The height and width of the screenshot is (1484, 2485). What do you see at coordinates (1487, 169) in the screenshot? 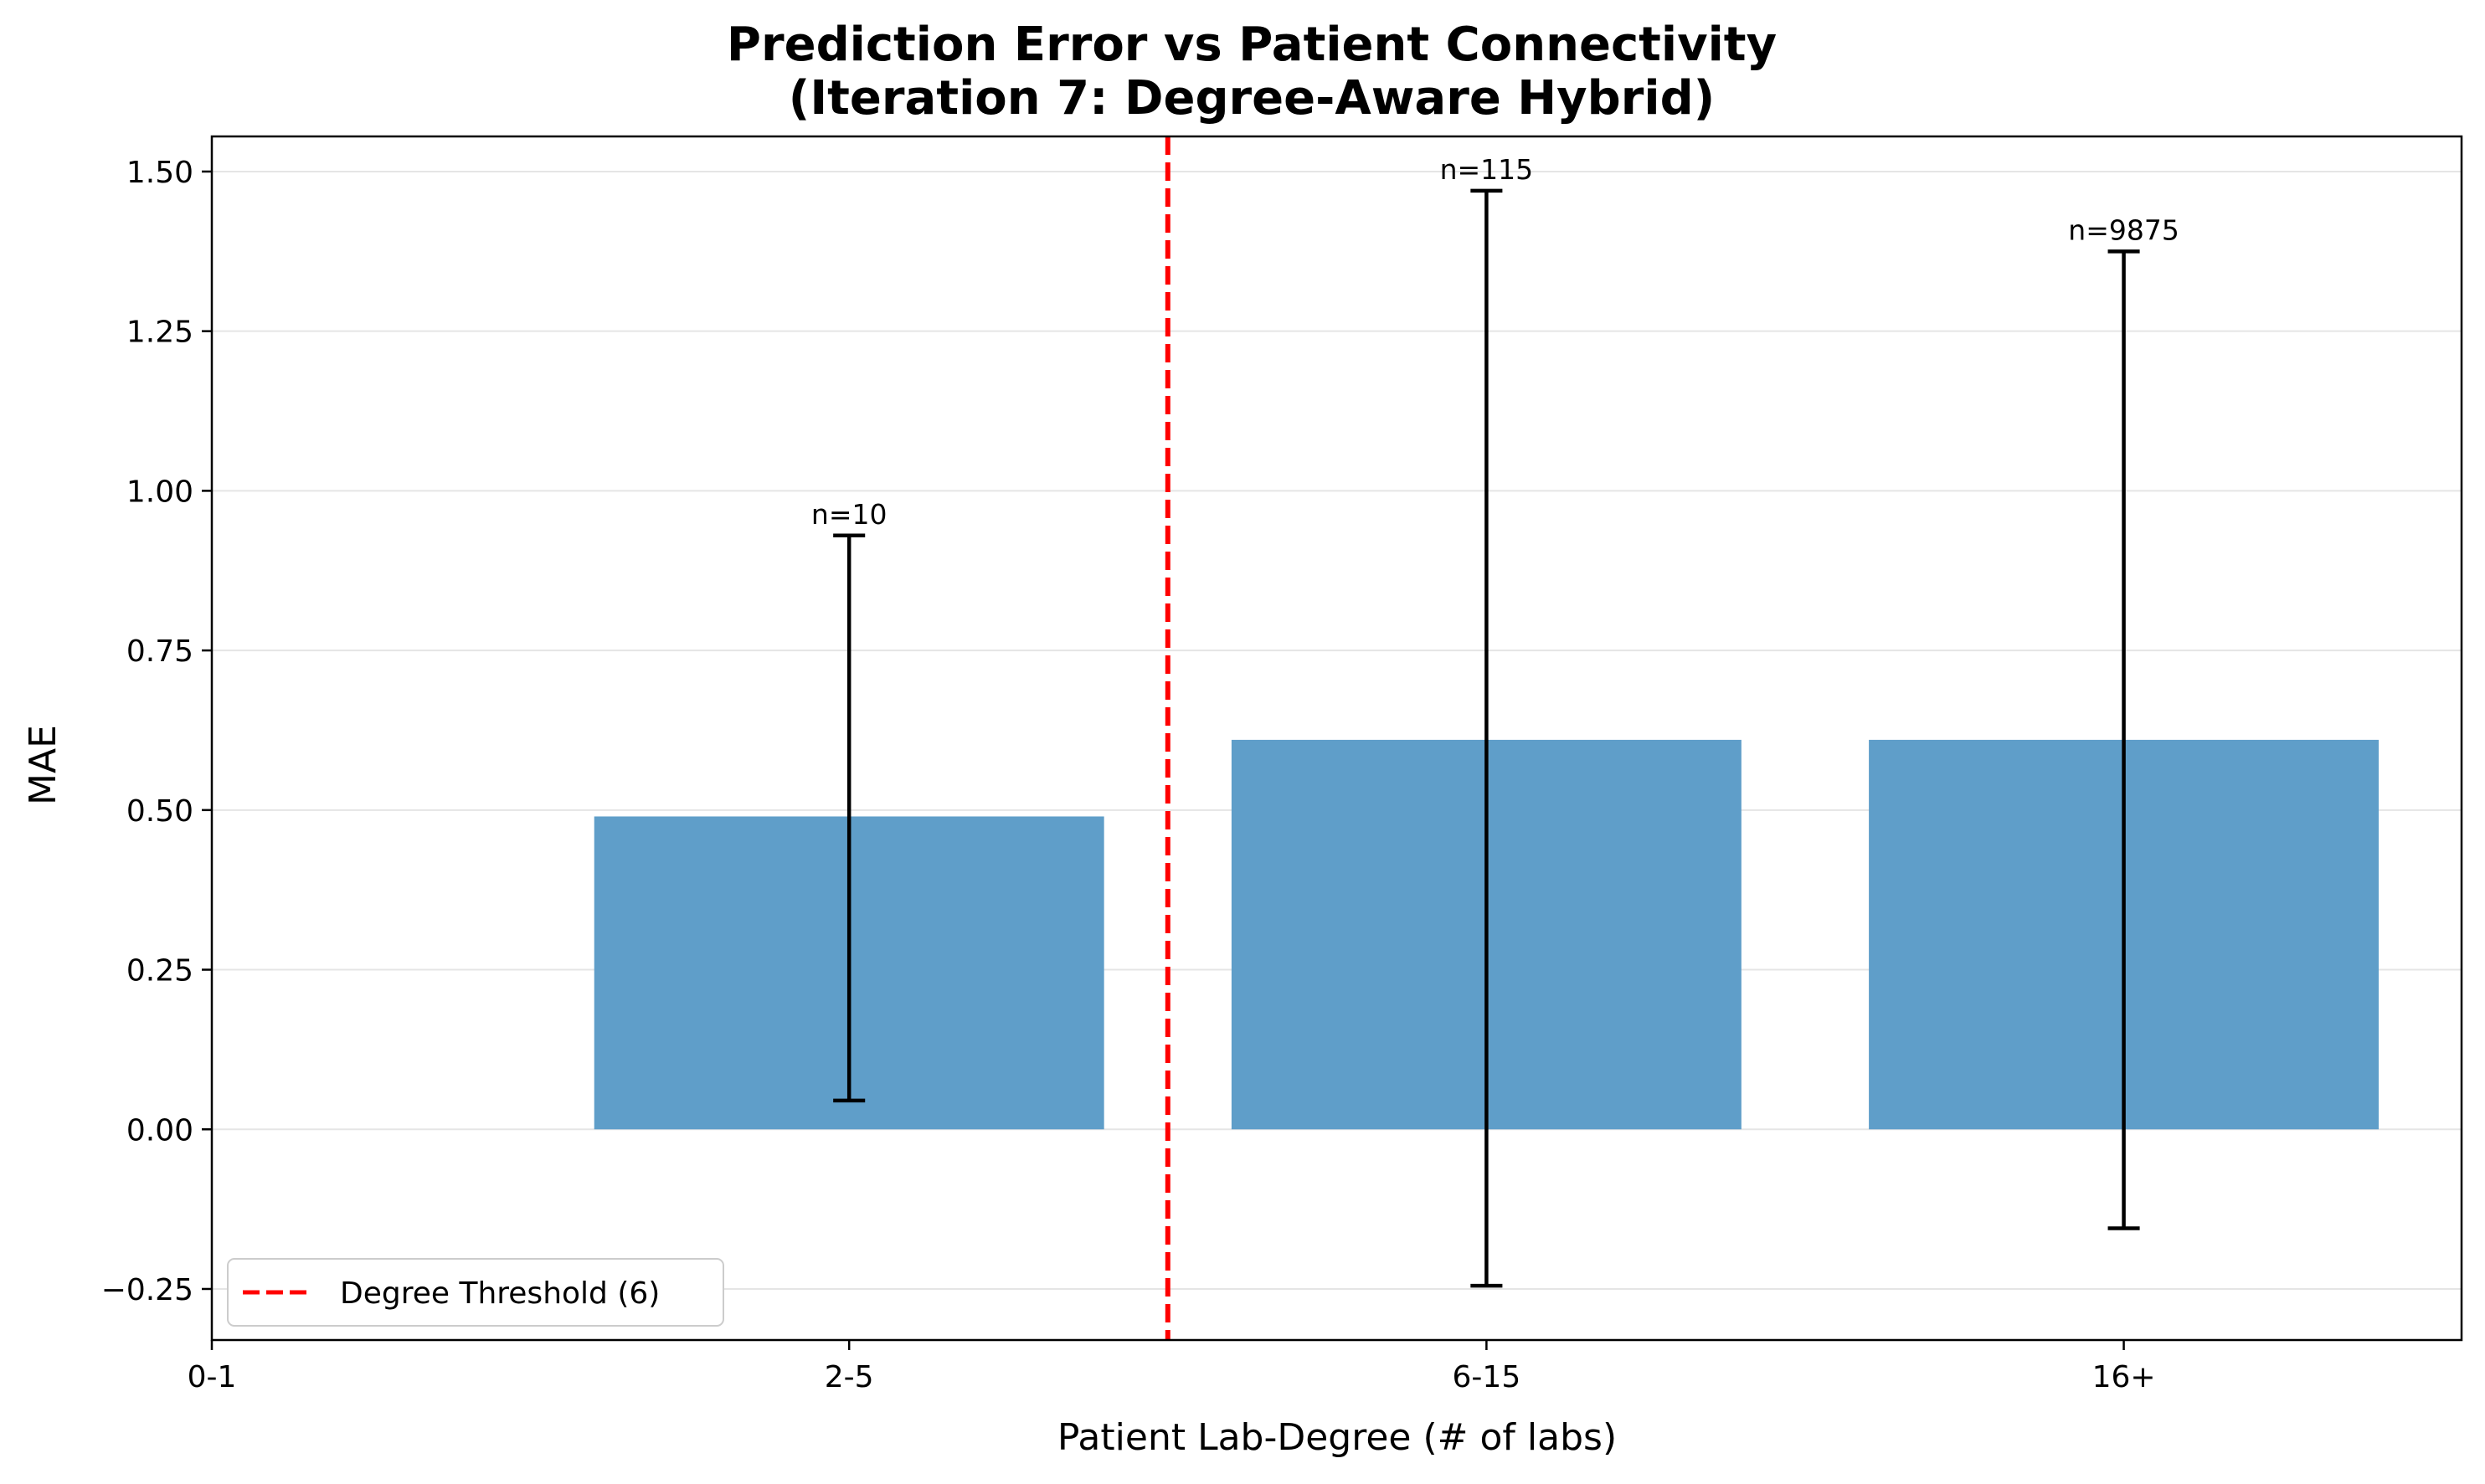
I see `count-label: n=115` at bounding box center [1487, 169].